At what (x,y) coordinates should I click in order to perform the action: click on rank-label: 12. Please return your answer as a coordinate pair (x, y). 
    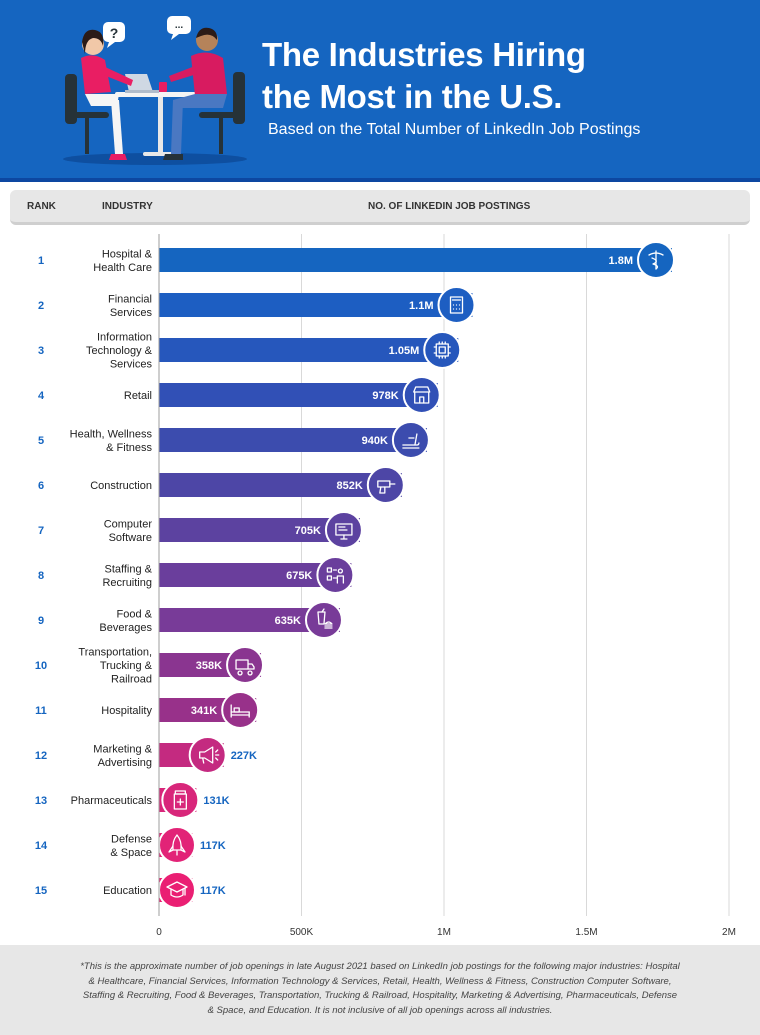
    Looking at the image, I should click on (41, 756).